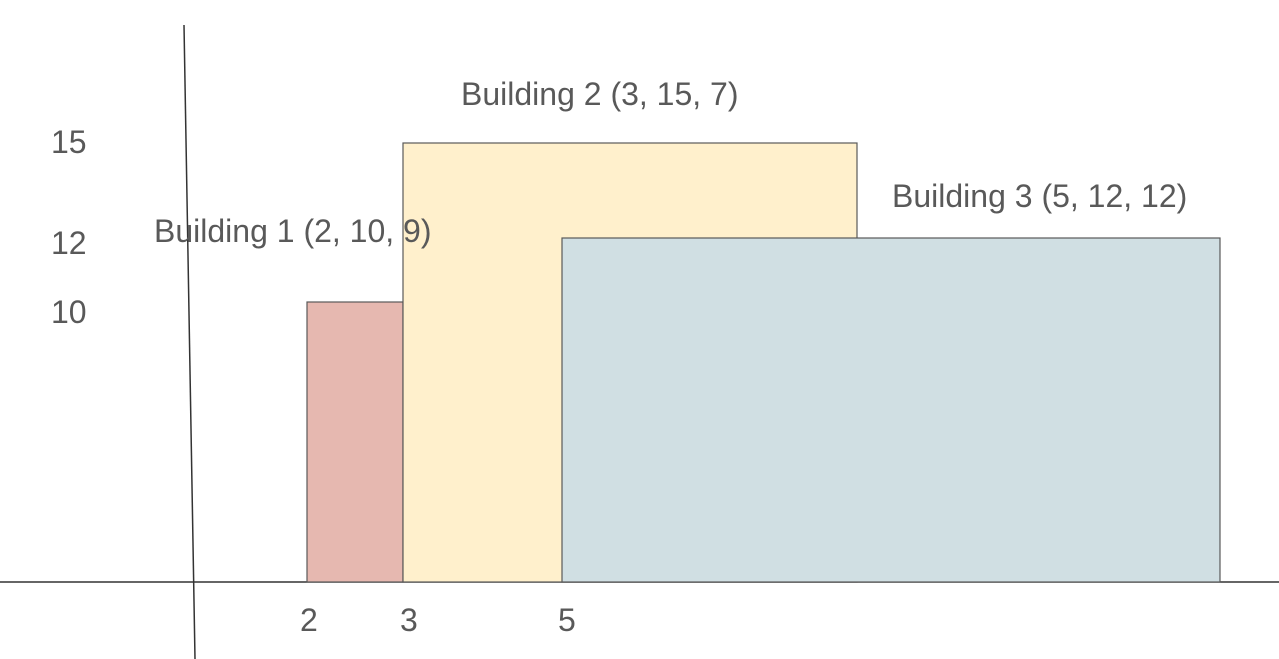 The height and width of the screenshot is (659, 1279). Describe the element at coordinates (600, 94) in the screenshot. I see `building-2-label: Building 2 (3, 15, 7)` at that location.